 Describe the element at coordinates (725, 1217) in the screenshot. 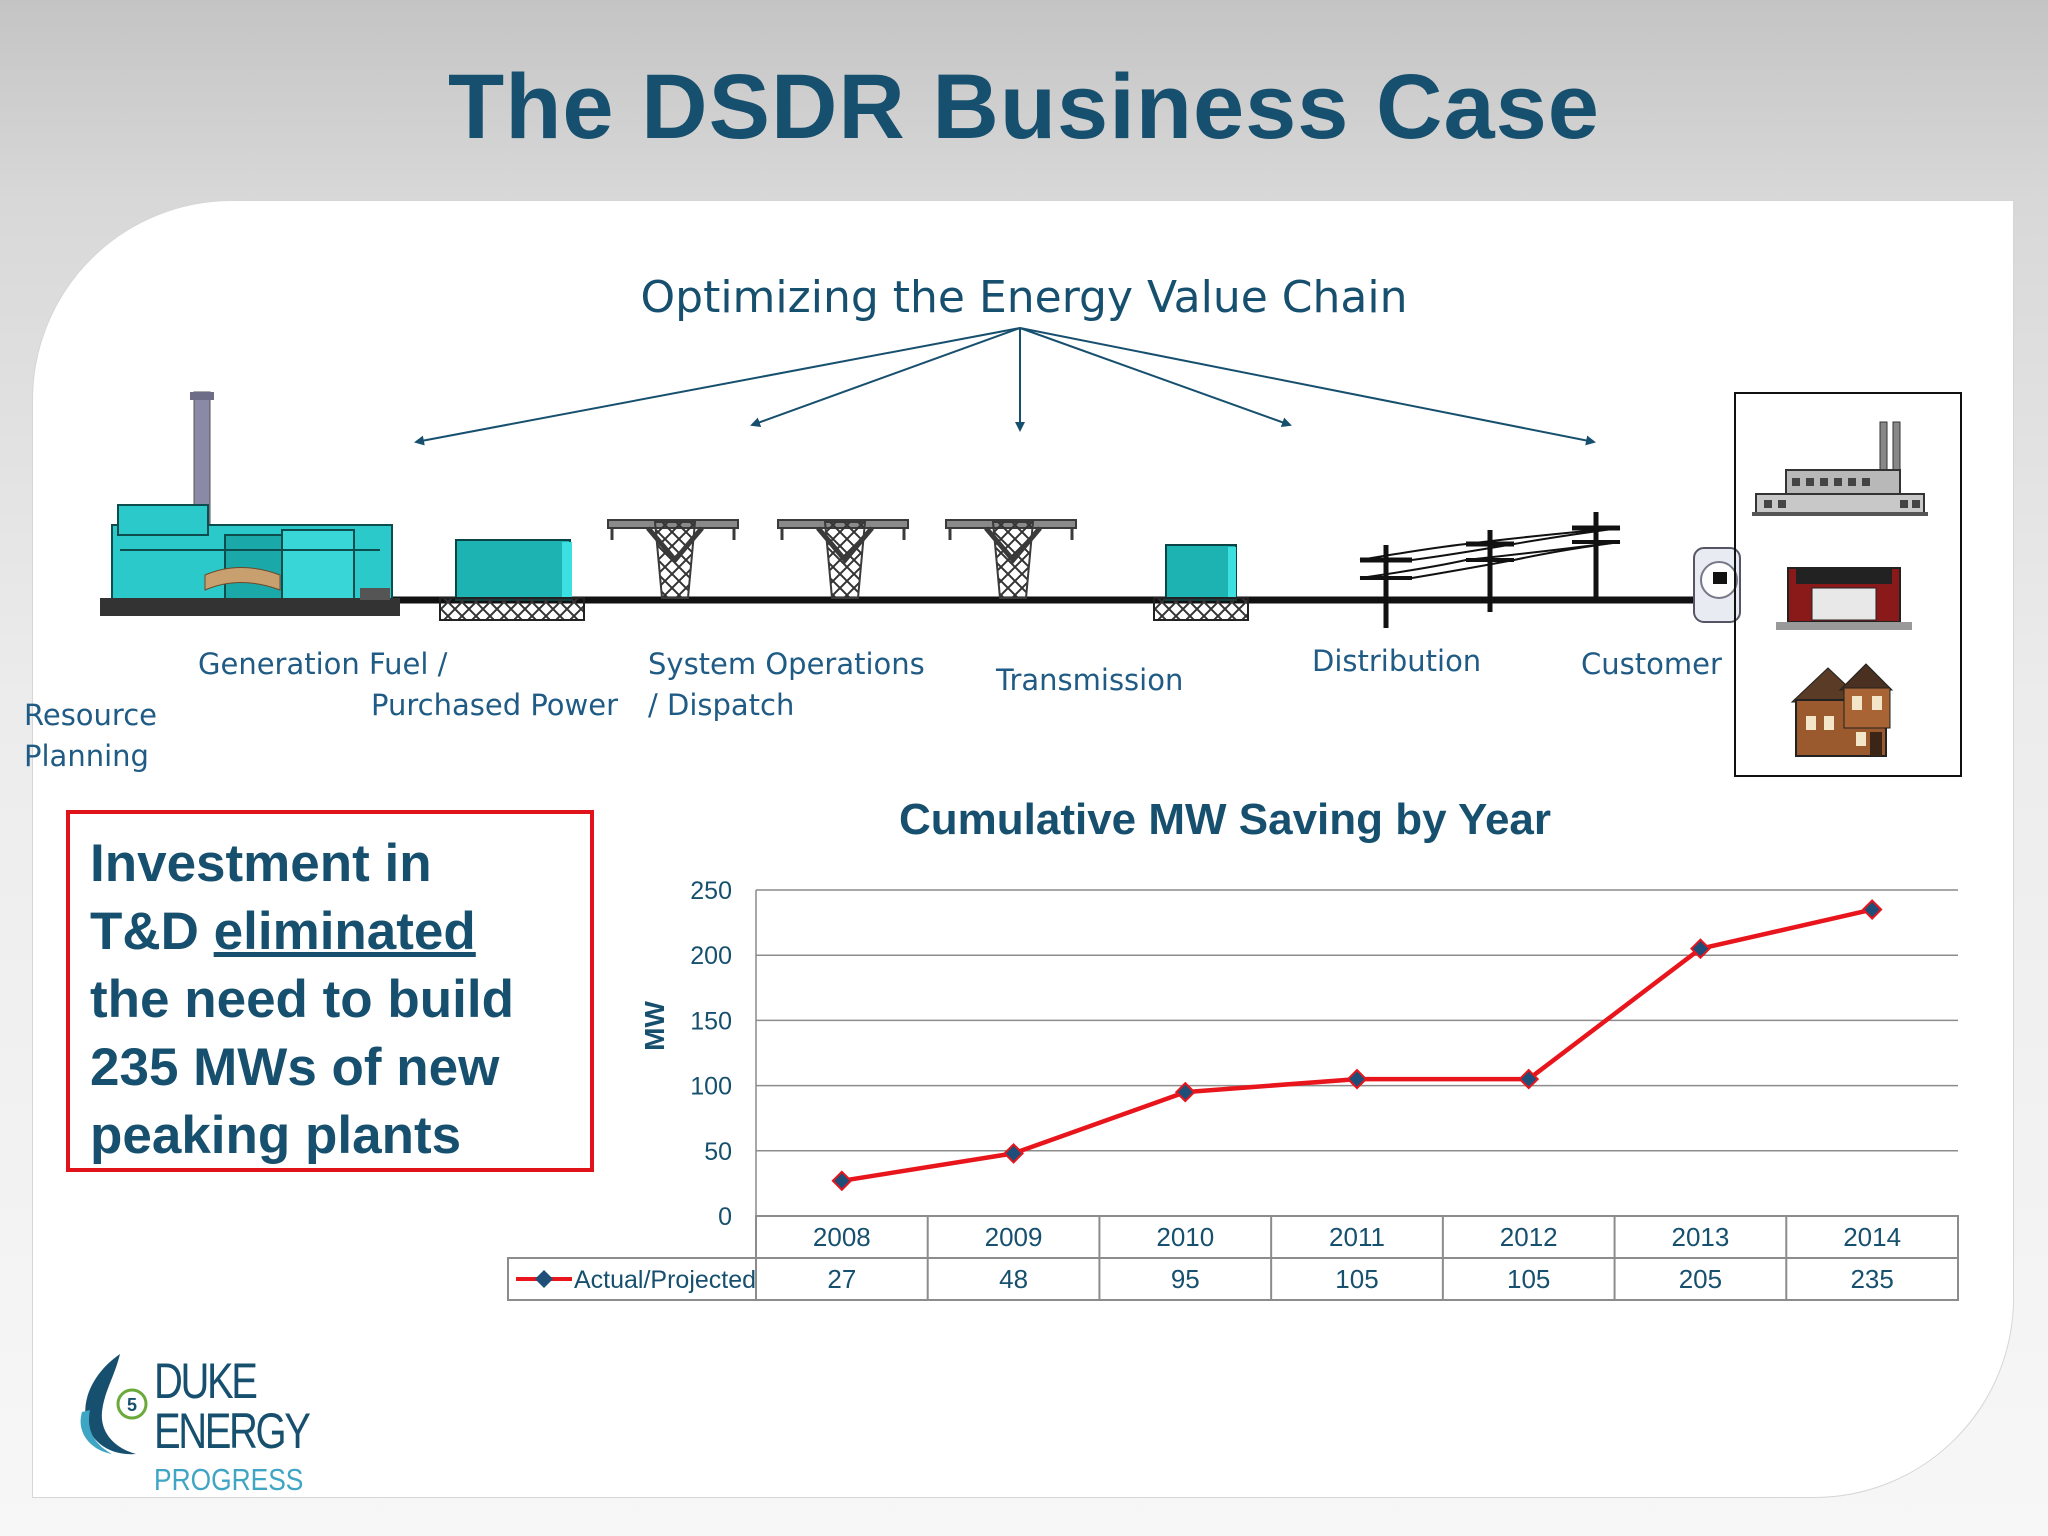

I see `chart-y-tick-label: 0` at that location.